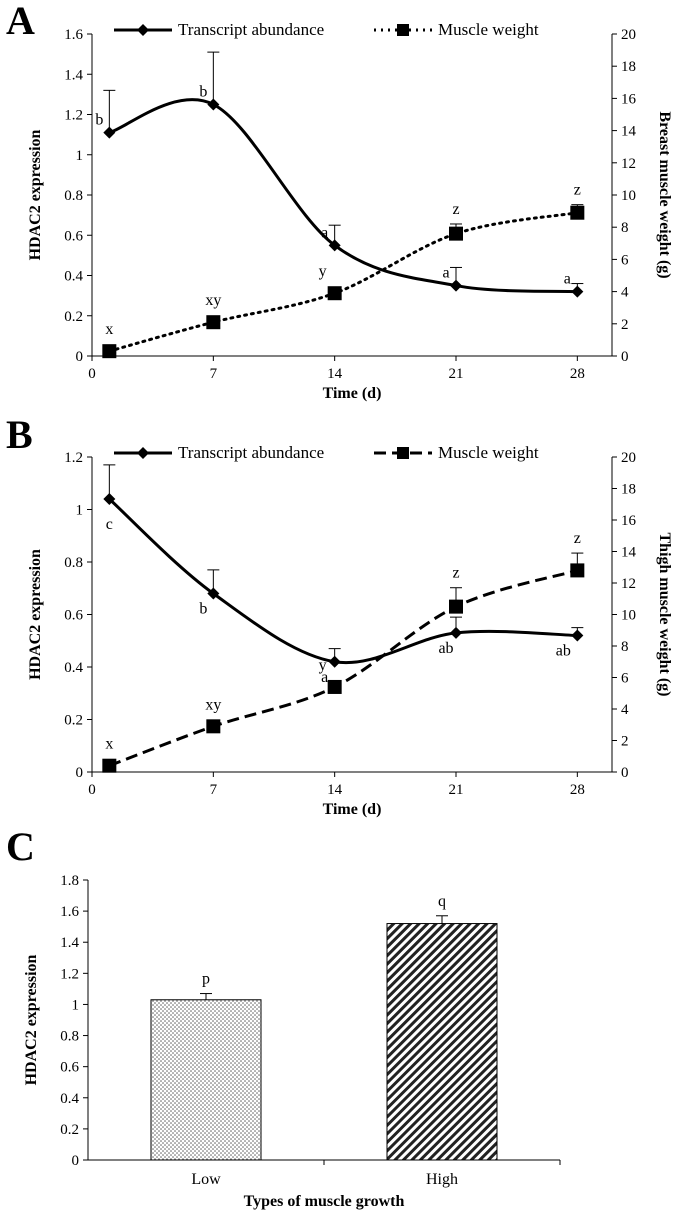 This screenshot has width=686, height=1222. What do you see at coordinates (19, 434) in the screenshot?
I see `panel-letter-b: B` at bounding box center [19, 434].